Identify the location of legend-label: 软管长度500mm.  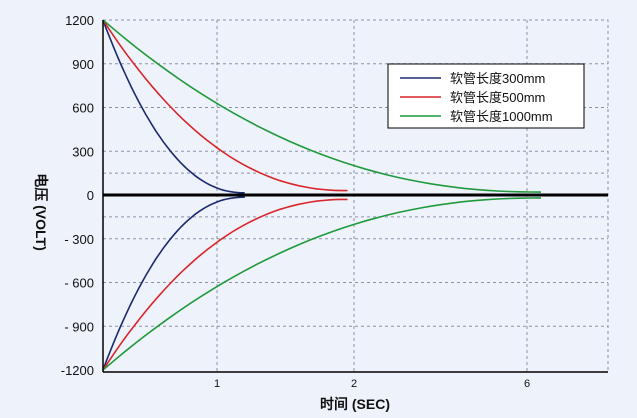
(497, 97).